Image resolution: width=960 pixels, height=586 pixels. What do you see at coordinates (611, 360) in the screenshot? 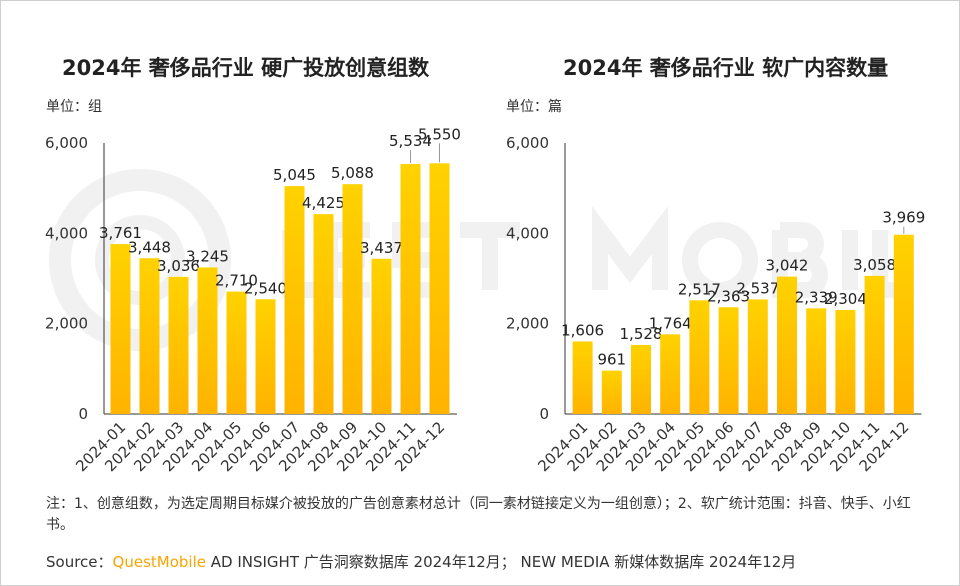
I see `data-label: 961` at bounding box center [611, 360].